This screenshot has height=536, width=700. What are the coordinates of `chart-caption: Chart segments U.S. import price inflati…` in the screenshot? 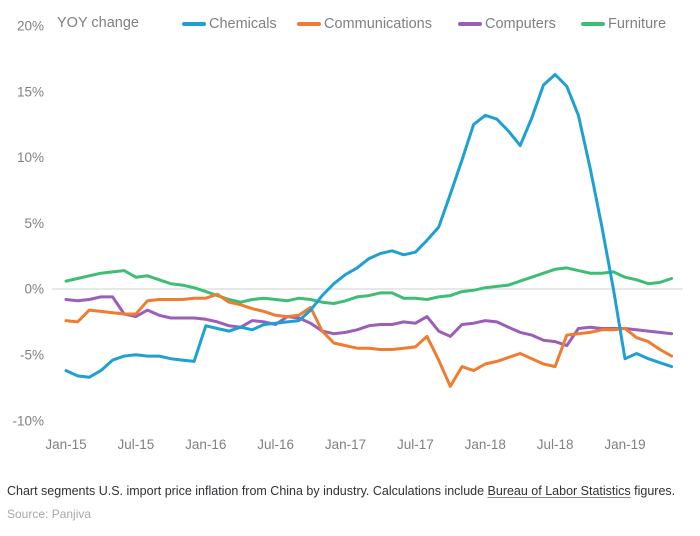 It's located at (350, 491).